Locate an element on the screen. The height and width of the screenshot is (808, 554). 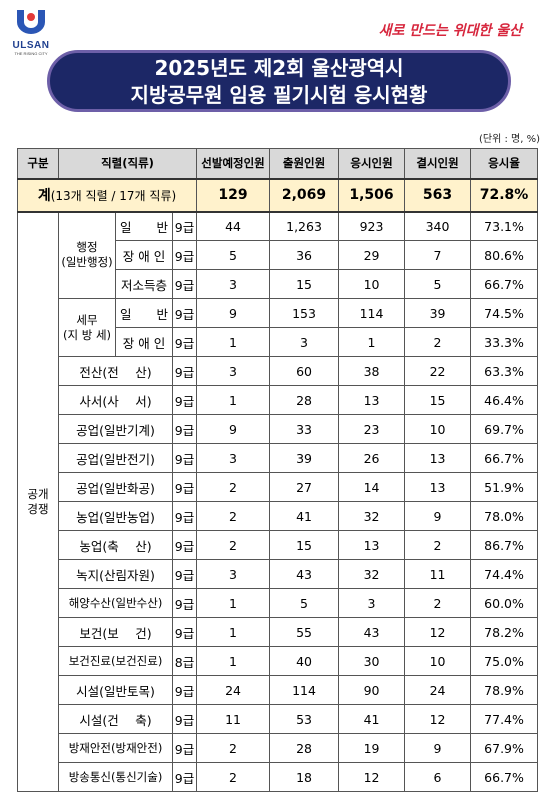
total-cell: 1,506 is located at coordinates (372, 195).